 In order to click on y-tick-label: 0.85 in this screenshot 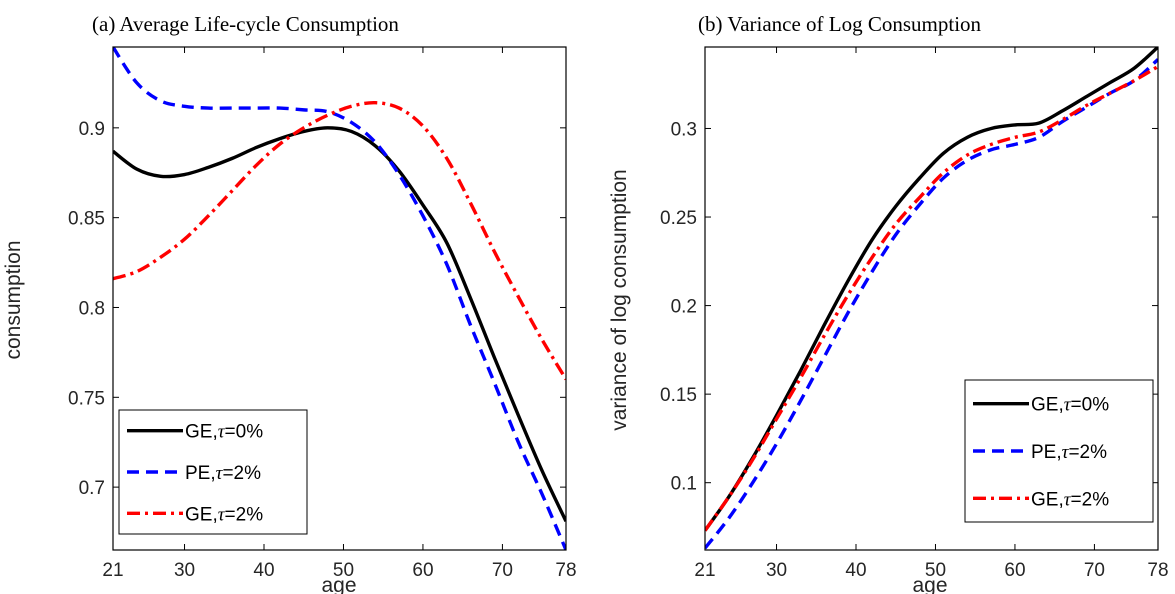, I will do `click(86, 219)`.